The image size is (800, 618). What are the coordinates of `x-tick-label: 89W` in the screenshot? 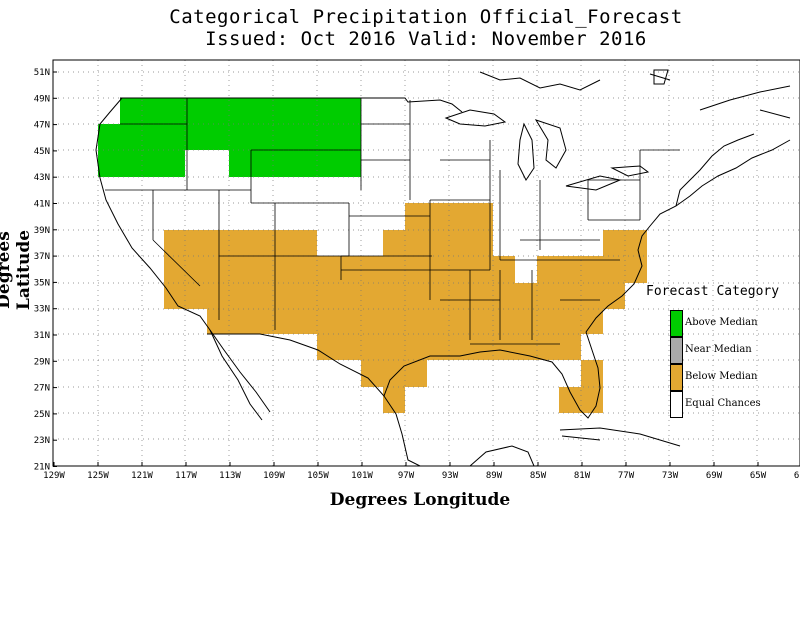 It's located at (494, 476).